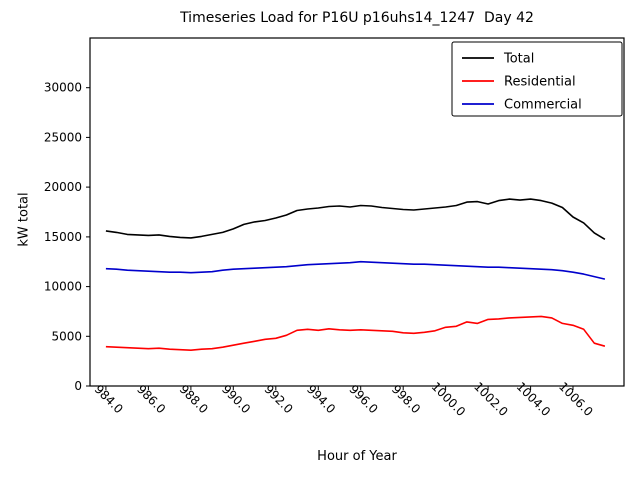  Describe the element at coordinates (63, 88) in the screenshot. I see `y-tick-label: 30000` at that location.